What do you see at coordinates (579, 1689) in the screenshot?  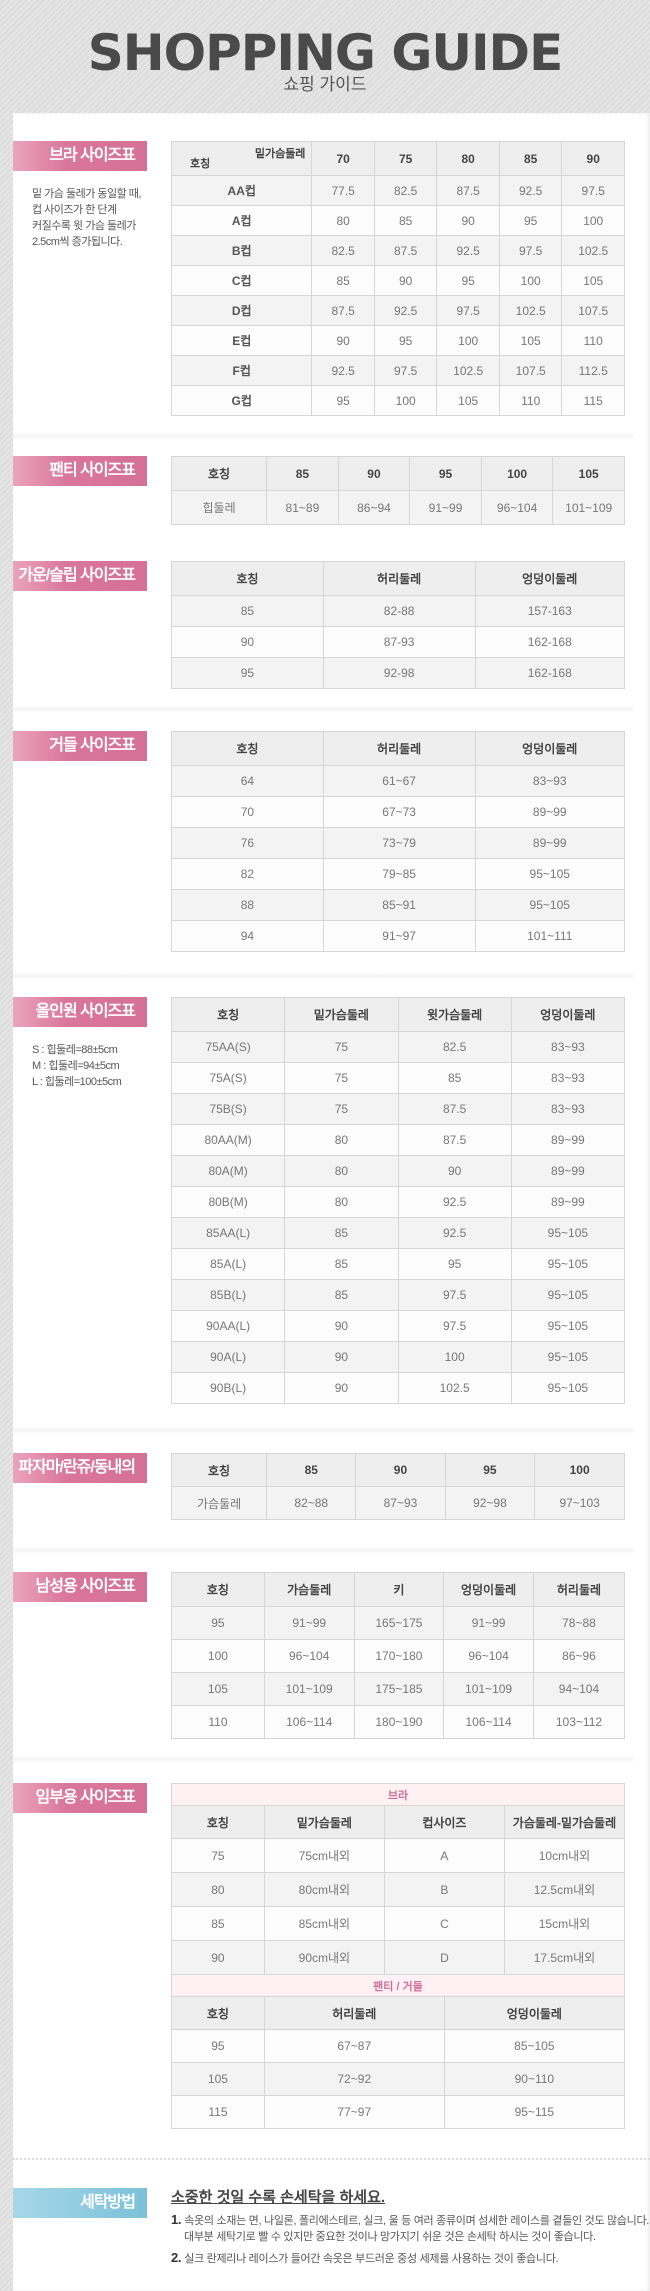 I see `table-cell: 94~104` at bounding box center [579, 1689].